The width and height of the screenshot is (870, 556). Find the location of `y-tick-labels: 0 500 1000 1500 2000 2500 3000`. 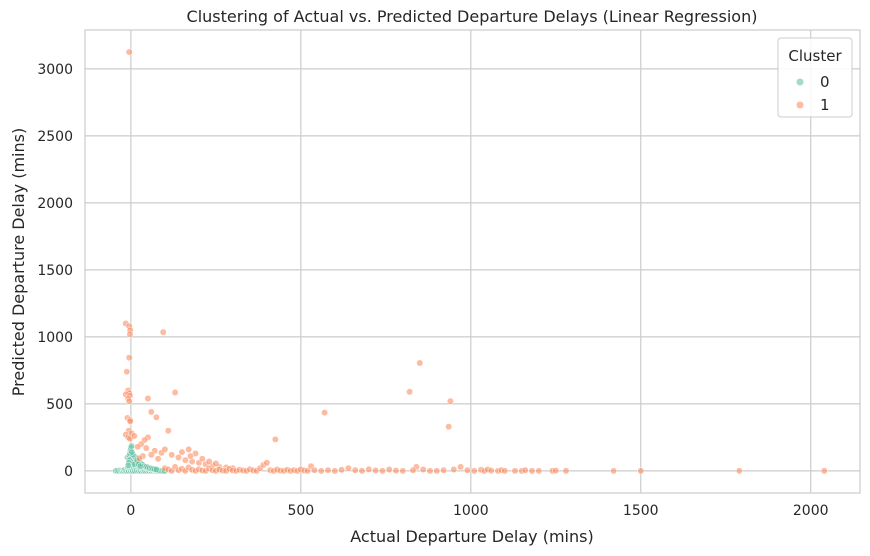

y-tick-labels: 0 500 1000 1500 2000 2500 3000 is located at coordinates (55, 271).